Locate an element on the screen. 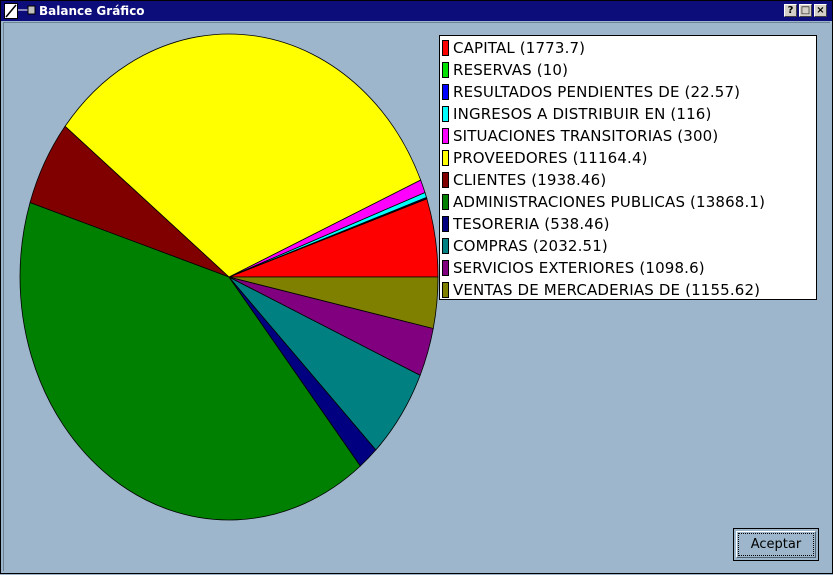 The image size is (833, 575). accept-button: Aceptar is located at coordinates (776, 544).